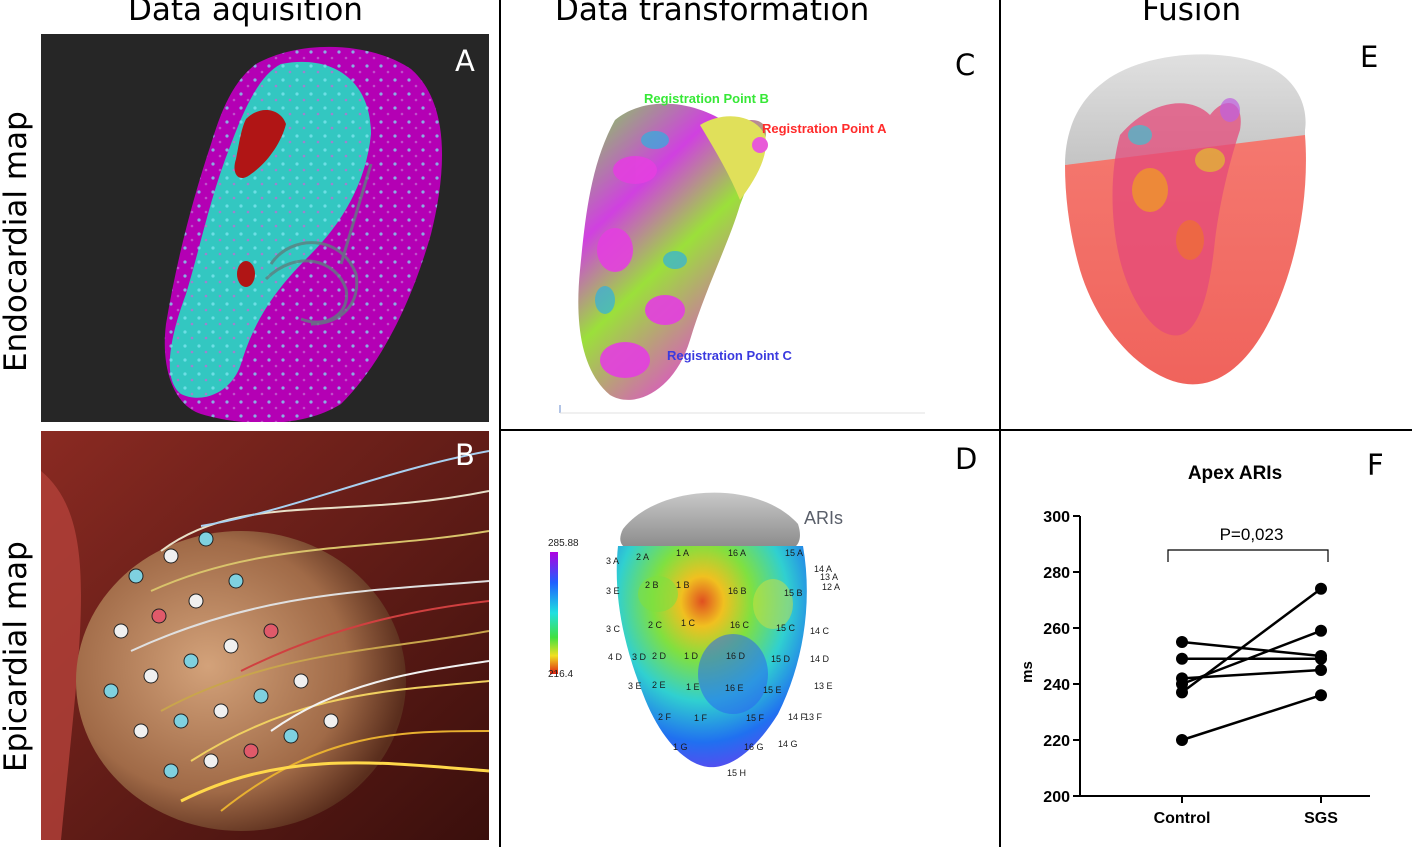 This screenshot has width=1412, height=847. What do you see at coordinates (965, 65) in the screenshot?
I see `panel-letter-c: C` at bounding box center [965, 65].